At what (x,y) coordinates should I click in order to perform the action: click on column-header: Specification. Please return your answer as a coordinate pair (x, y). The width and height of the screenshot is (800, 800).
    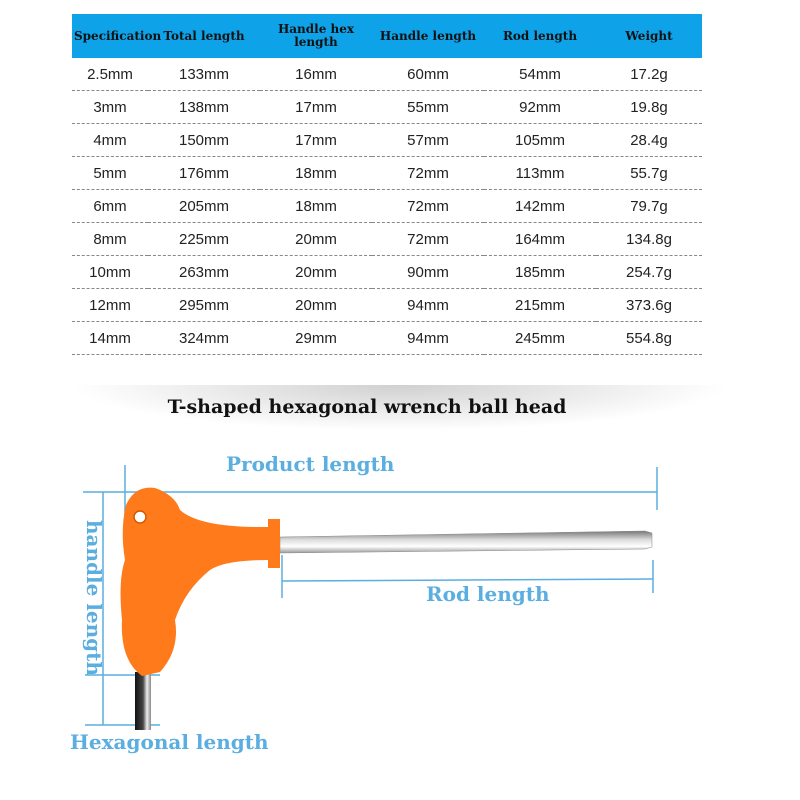
    Looking at the image, I should click on (116, 36).